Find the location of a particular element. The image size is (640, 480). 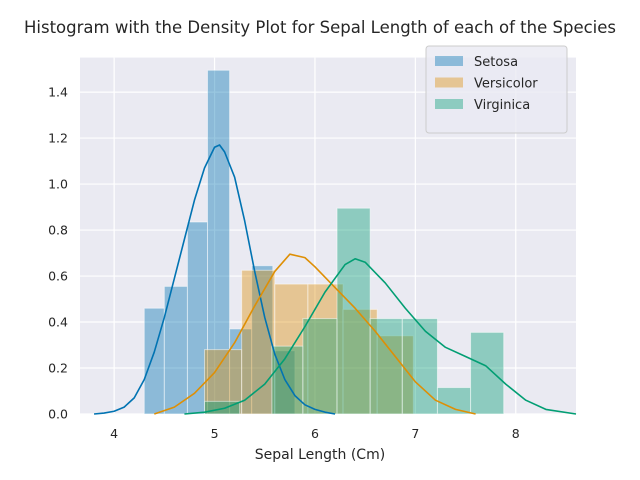

x-axis-title: Sepal Length (Cm) is located at coordinates (320, 455).